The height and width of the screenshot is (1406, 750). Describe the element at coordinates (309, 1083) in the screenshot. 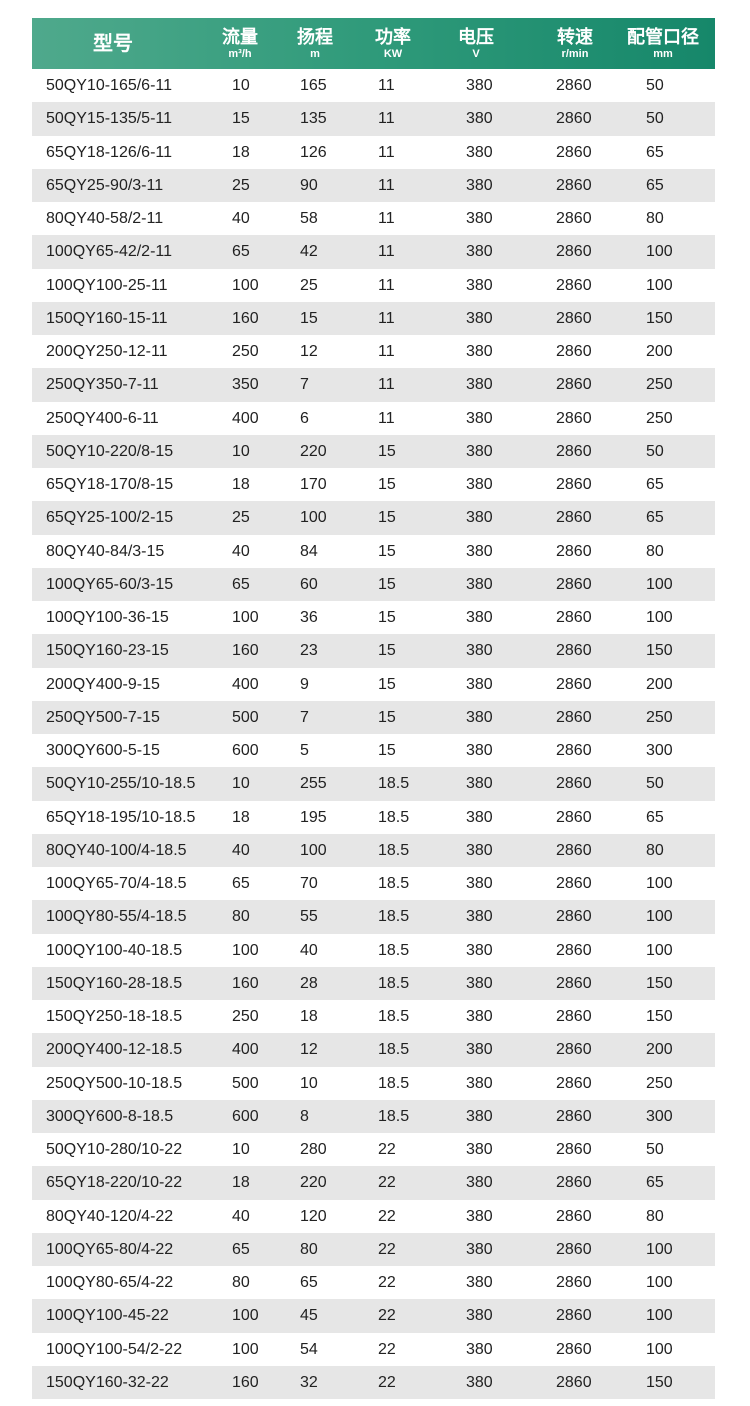

I see `cell-head: 10` at that location.